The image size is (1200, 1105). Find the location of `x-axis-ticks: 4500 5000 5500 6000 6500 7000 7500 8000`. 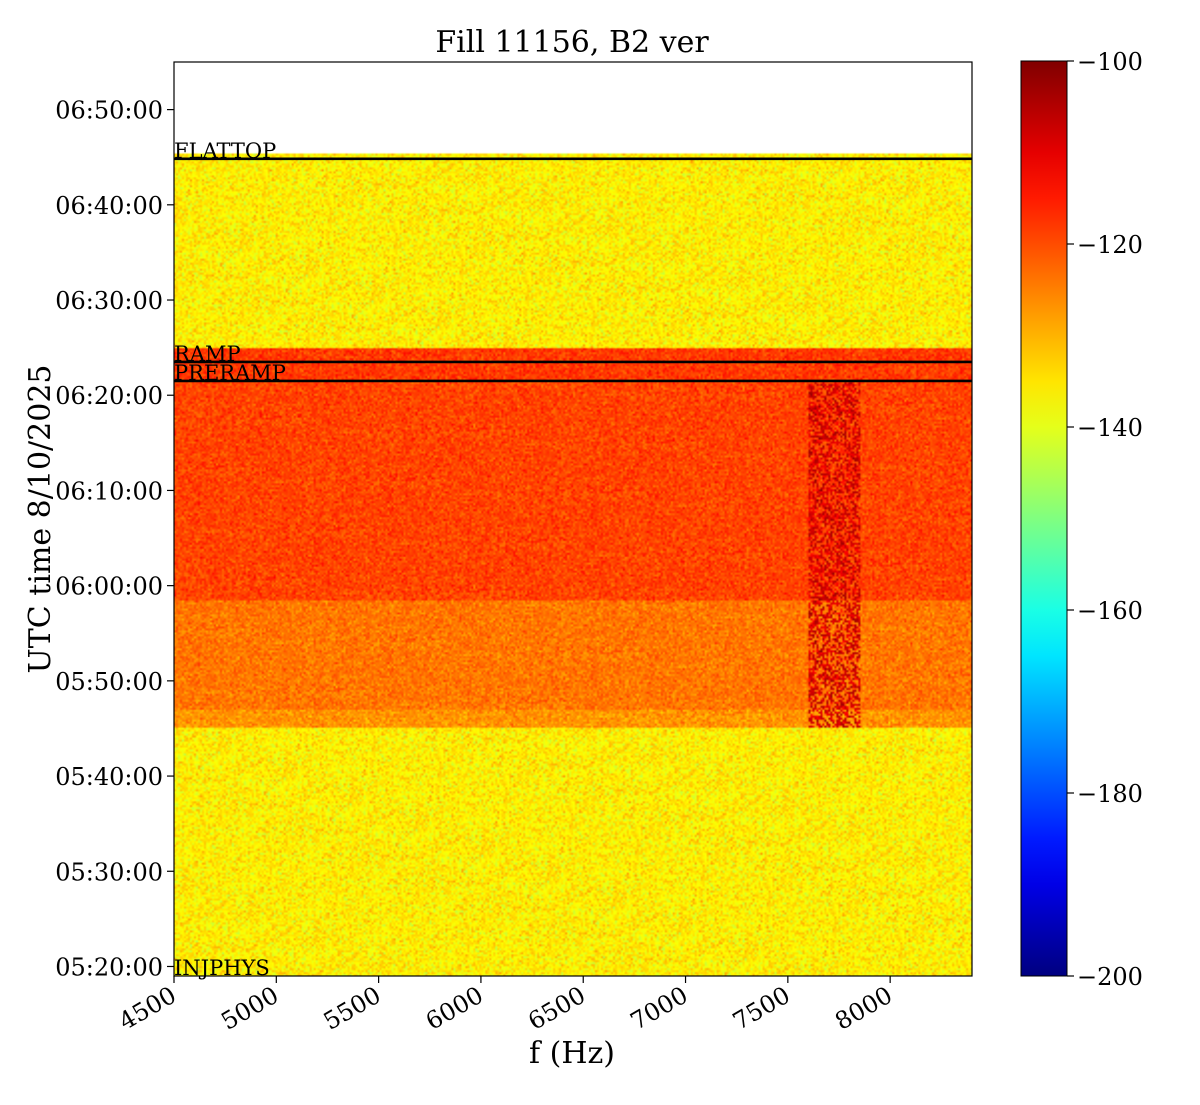

x-axis-ticks: 4500 5000 5500 6000 6500 7000 7500 8000 is located at coordinates (505, 1006).